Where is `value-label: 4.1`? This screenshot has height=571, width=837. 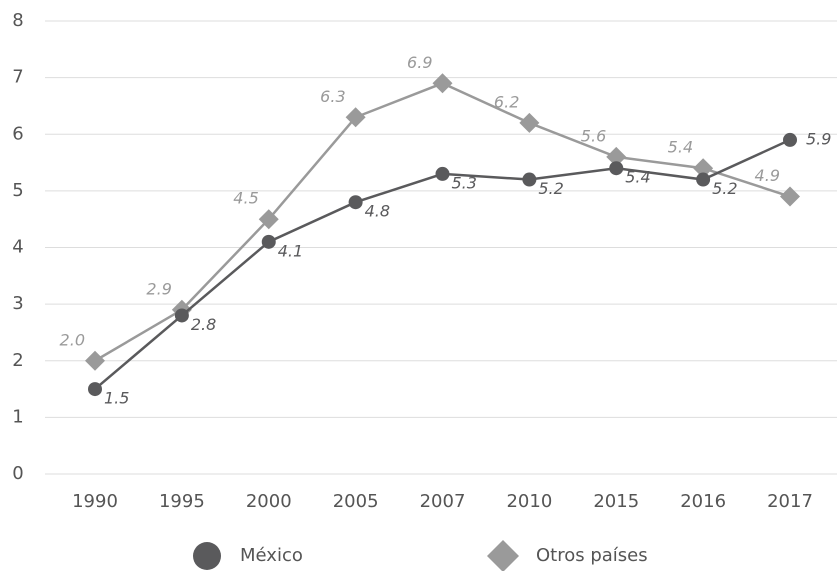 value-label: 4.1 is located at coordinates (290, 250).